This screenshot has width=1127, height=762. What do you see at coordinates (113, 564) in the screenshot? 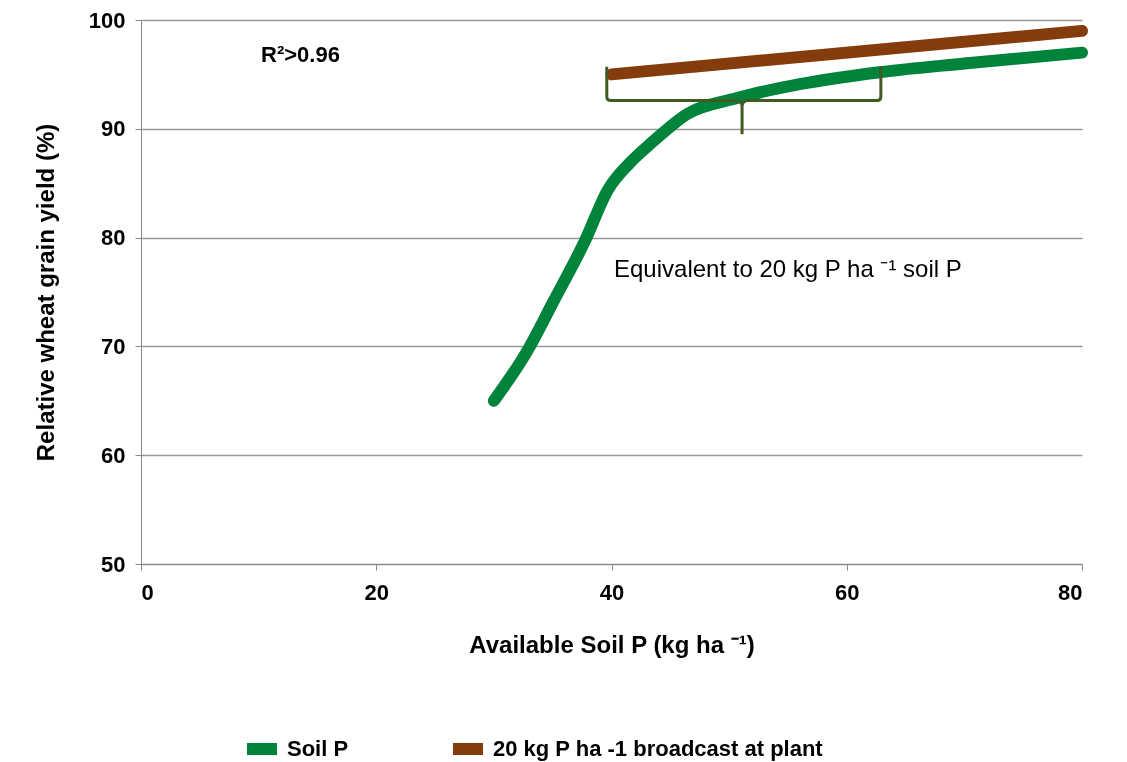
I see `y-tick-label: 50` at bounding box center [113, 564].